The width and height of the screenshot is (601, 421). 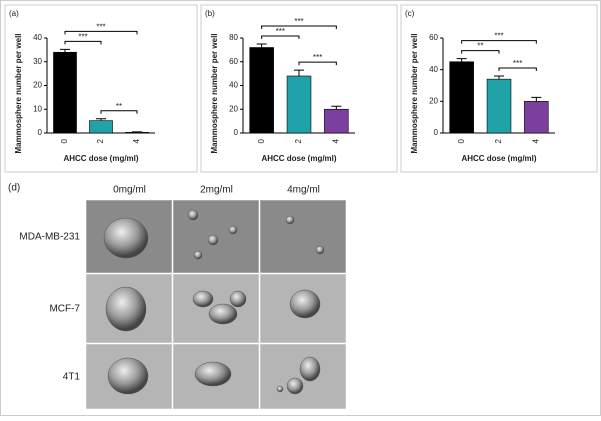 I want to click on column-label: 0mg/ml, so click(x=129, y=190).